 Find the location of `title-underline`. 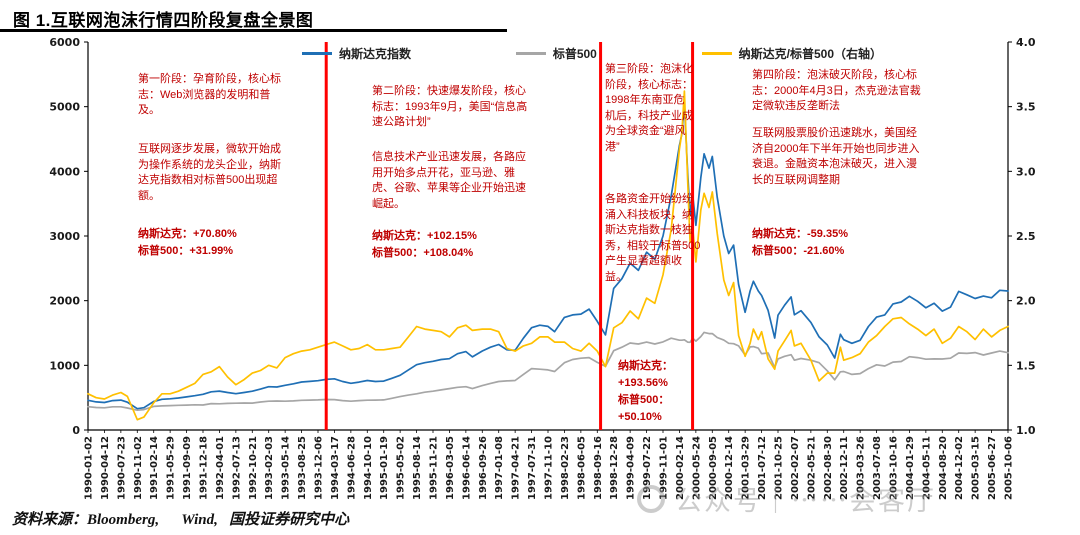

title-underline is located at coordinates (253, 30).